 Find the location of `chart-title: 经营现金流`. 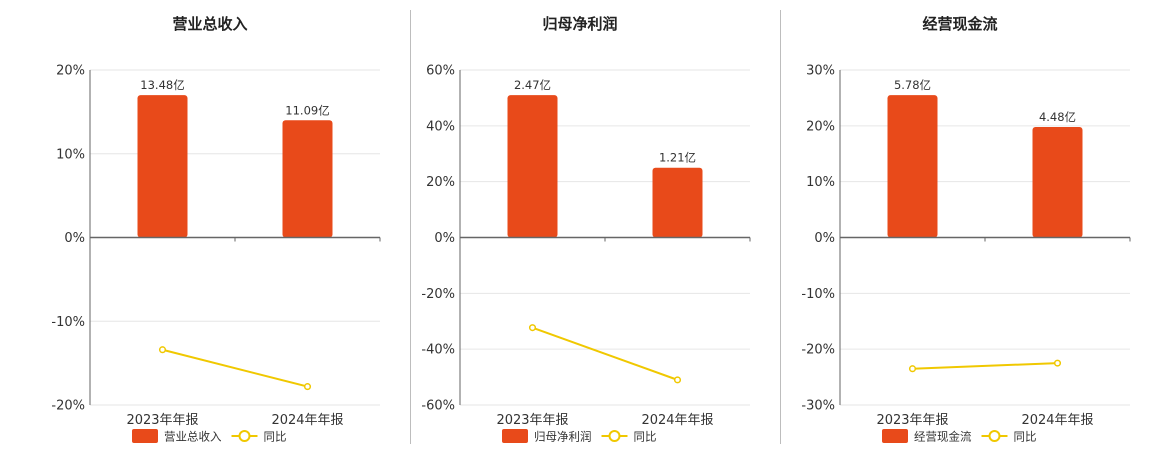

chart-title: 经营现金流 is located at coordinates (959, 24).